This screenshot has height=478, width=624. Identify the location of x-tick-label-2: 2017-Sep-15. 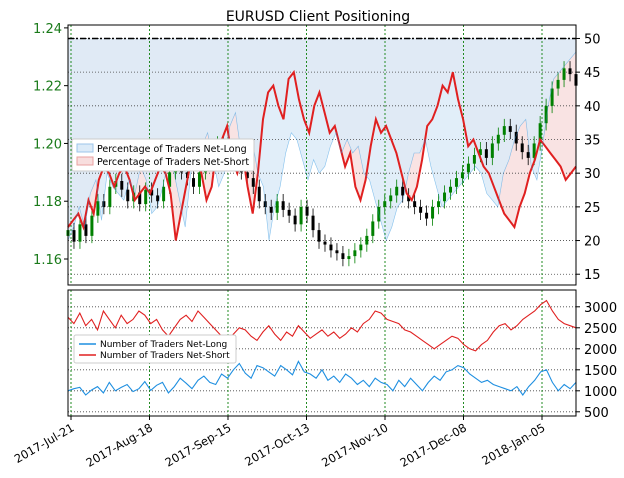
(198, 444).